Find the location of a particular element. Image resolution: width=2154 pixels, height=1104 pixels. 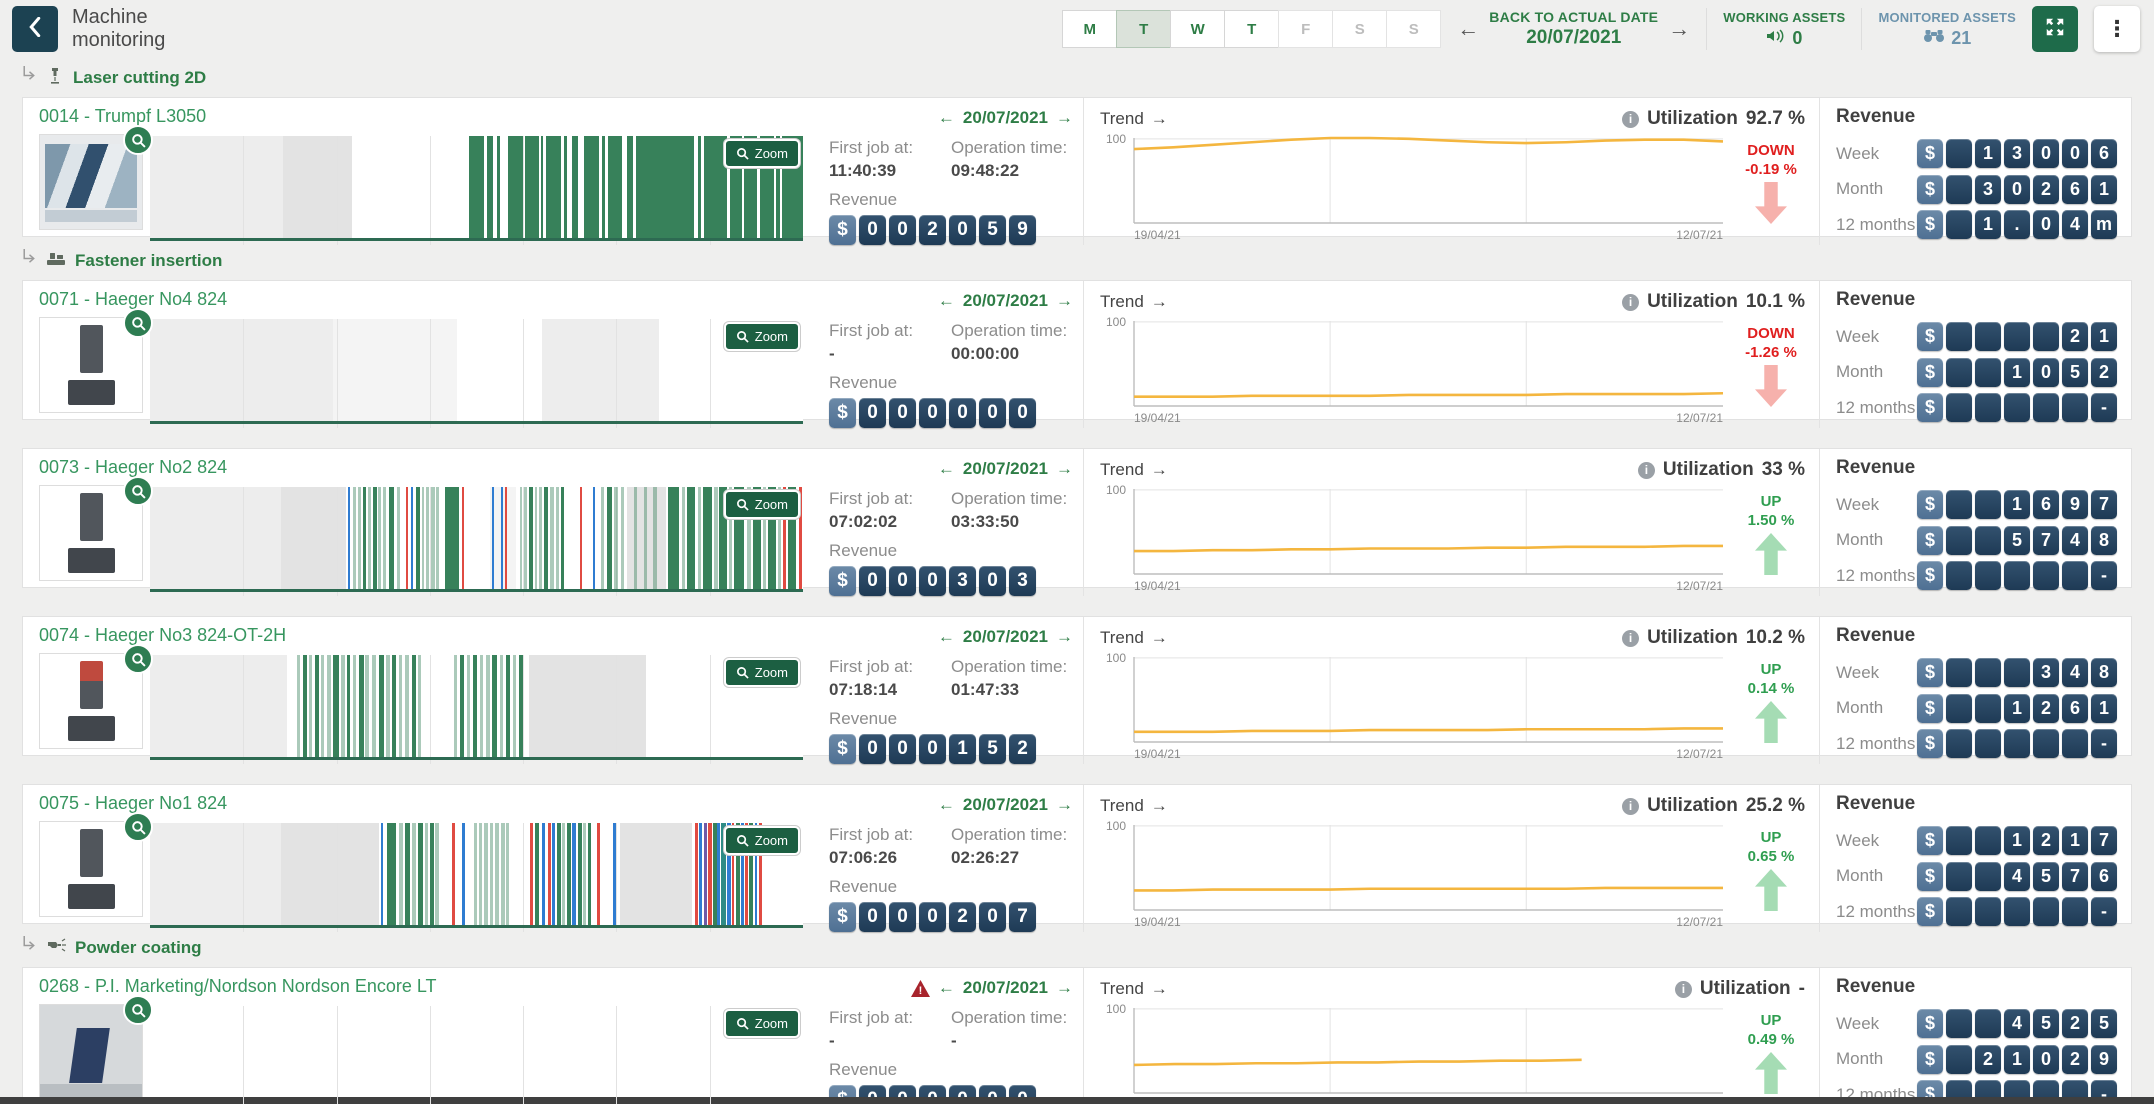

x-axis-end-label: 12/07/21 is located at coordinates (1699, 418).